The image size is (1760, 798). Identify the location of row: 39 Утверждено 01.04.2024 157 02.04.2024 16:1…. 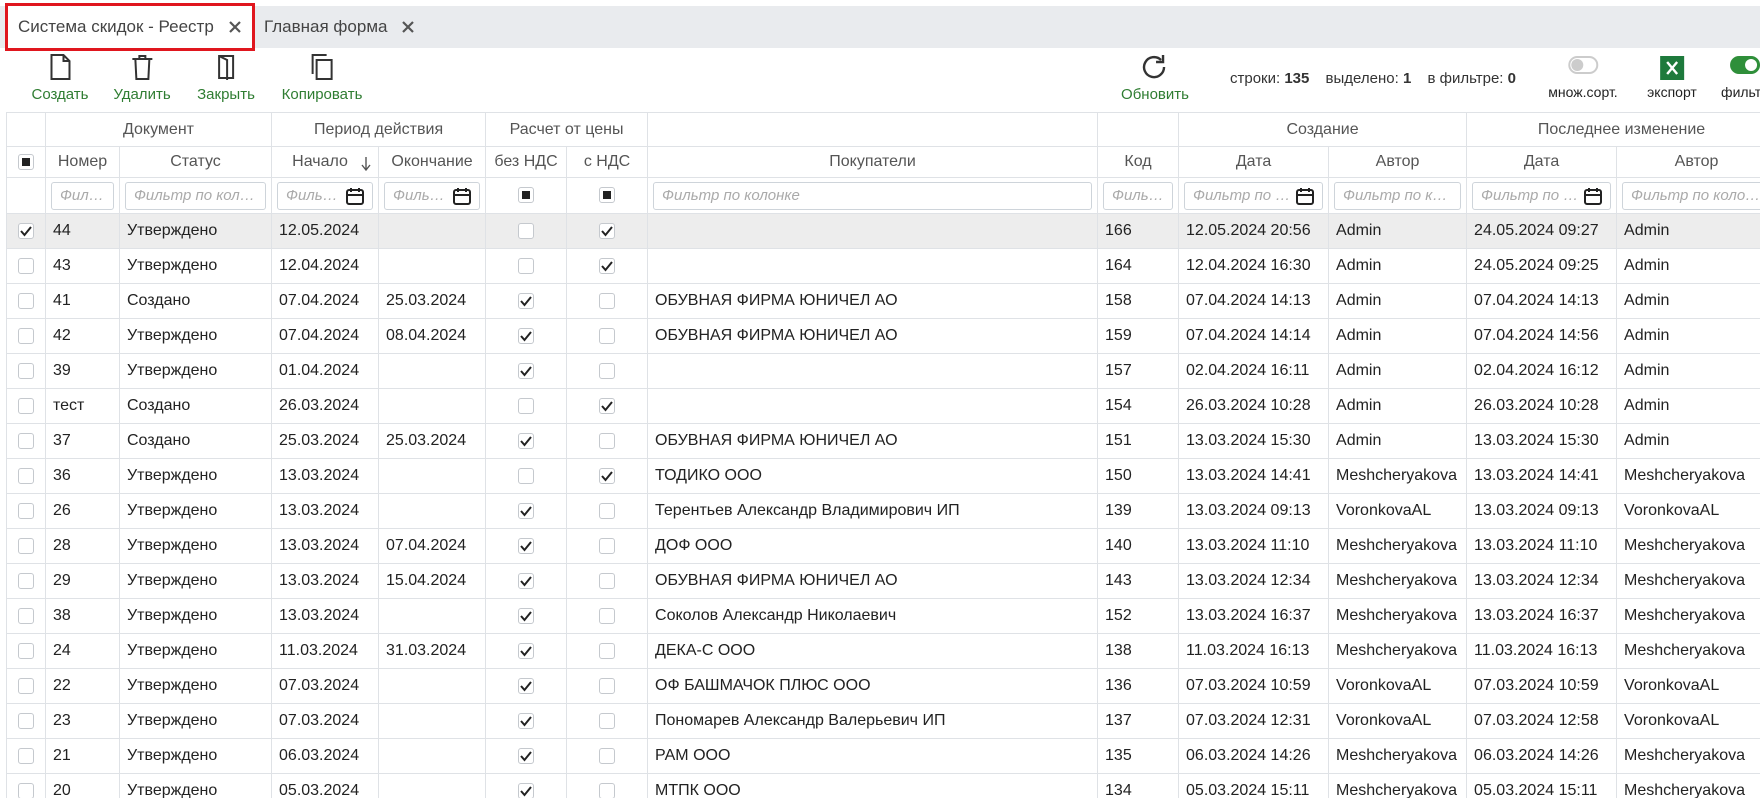
(883, 371).